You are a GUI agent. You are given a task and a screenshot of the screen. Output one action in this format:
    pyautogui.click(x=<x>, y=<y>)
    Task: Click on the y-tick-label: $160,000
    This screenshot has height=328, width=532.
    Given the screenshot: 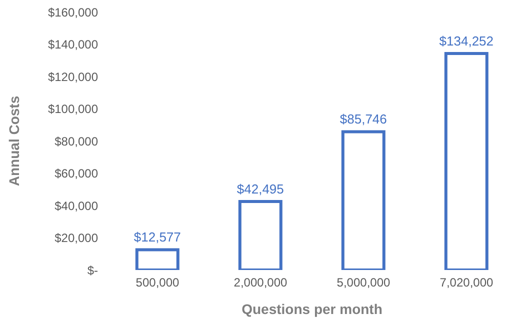 What is the action you would take?
    pyautogui.click(x=73, y=12)
    